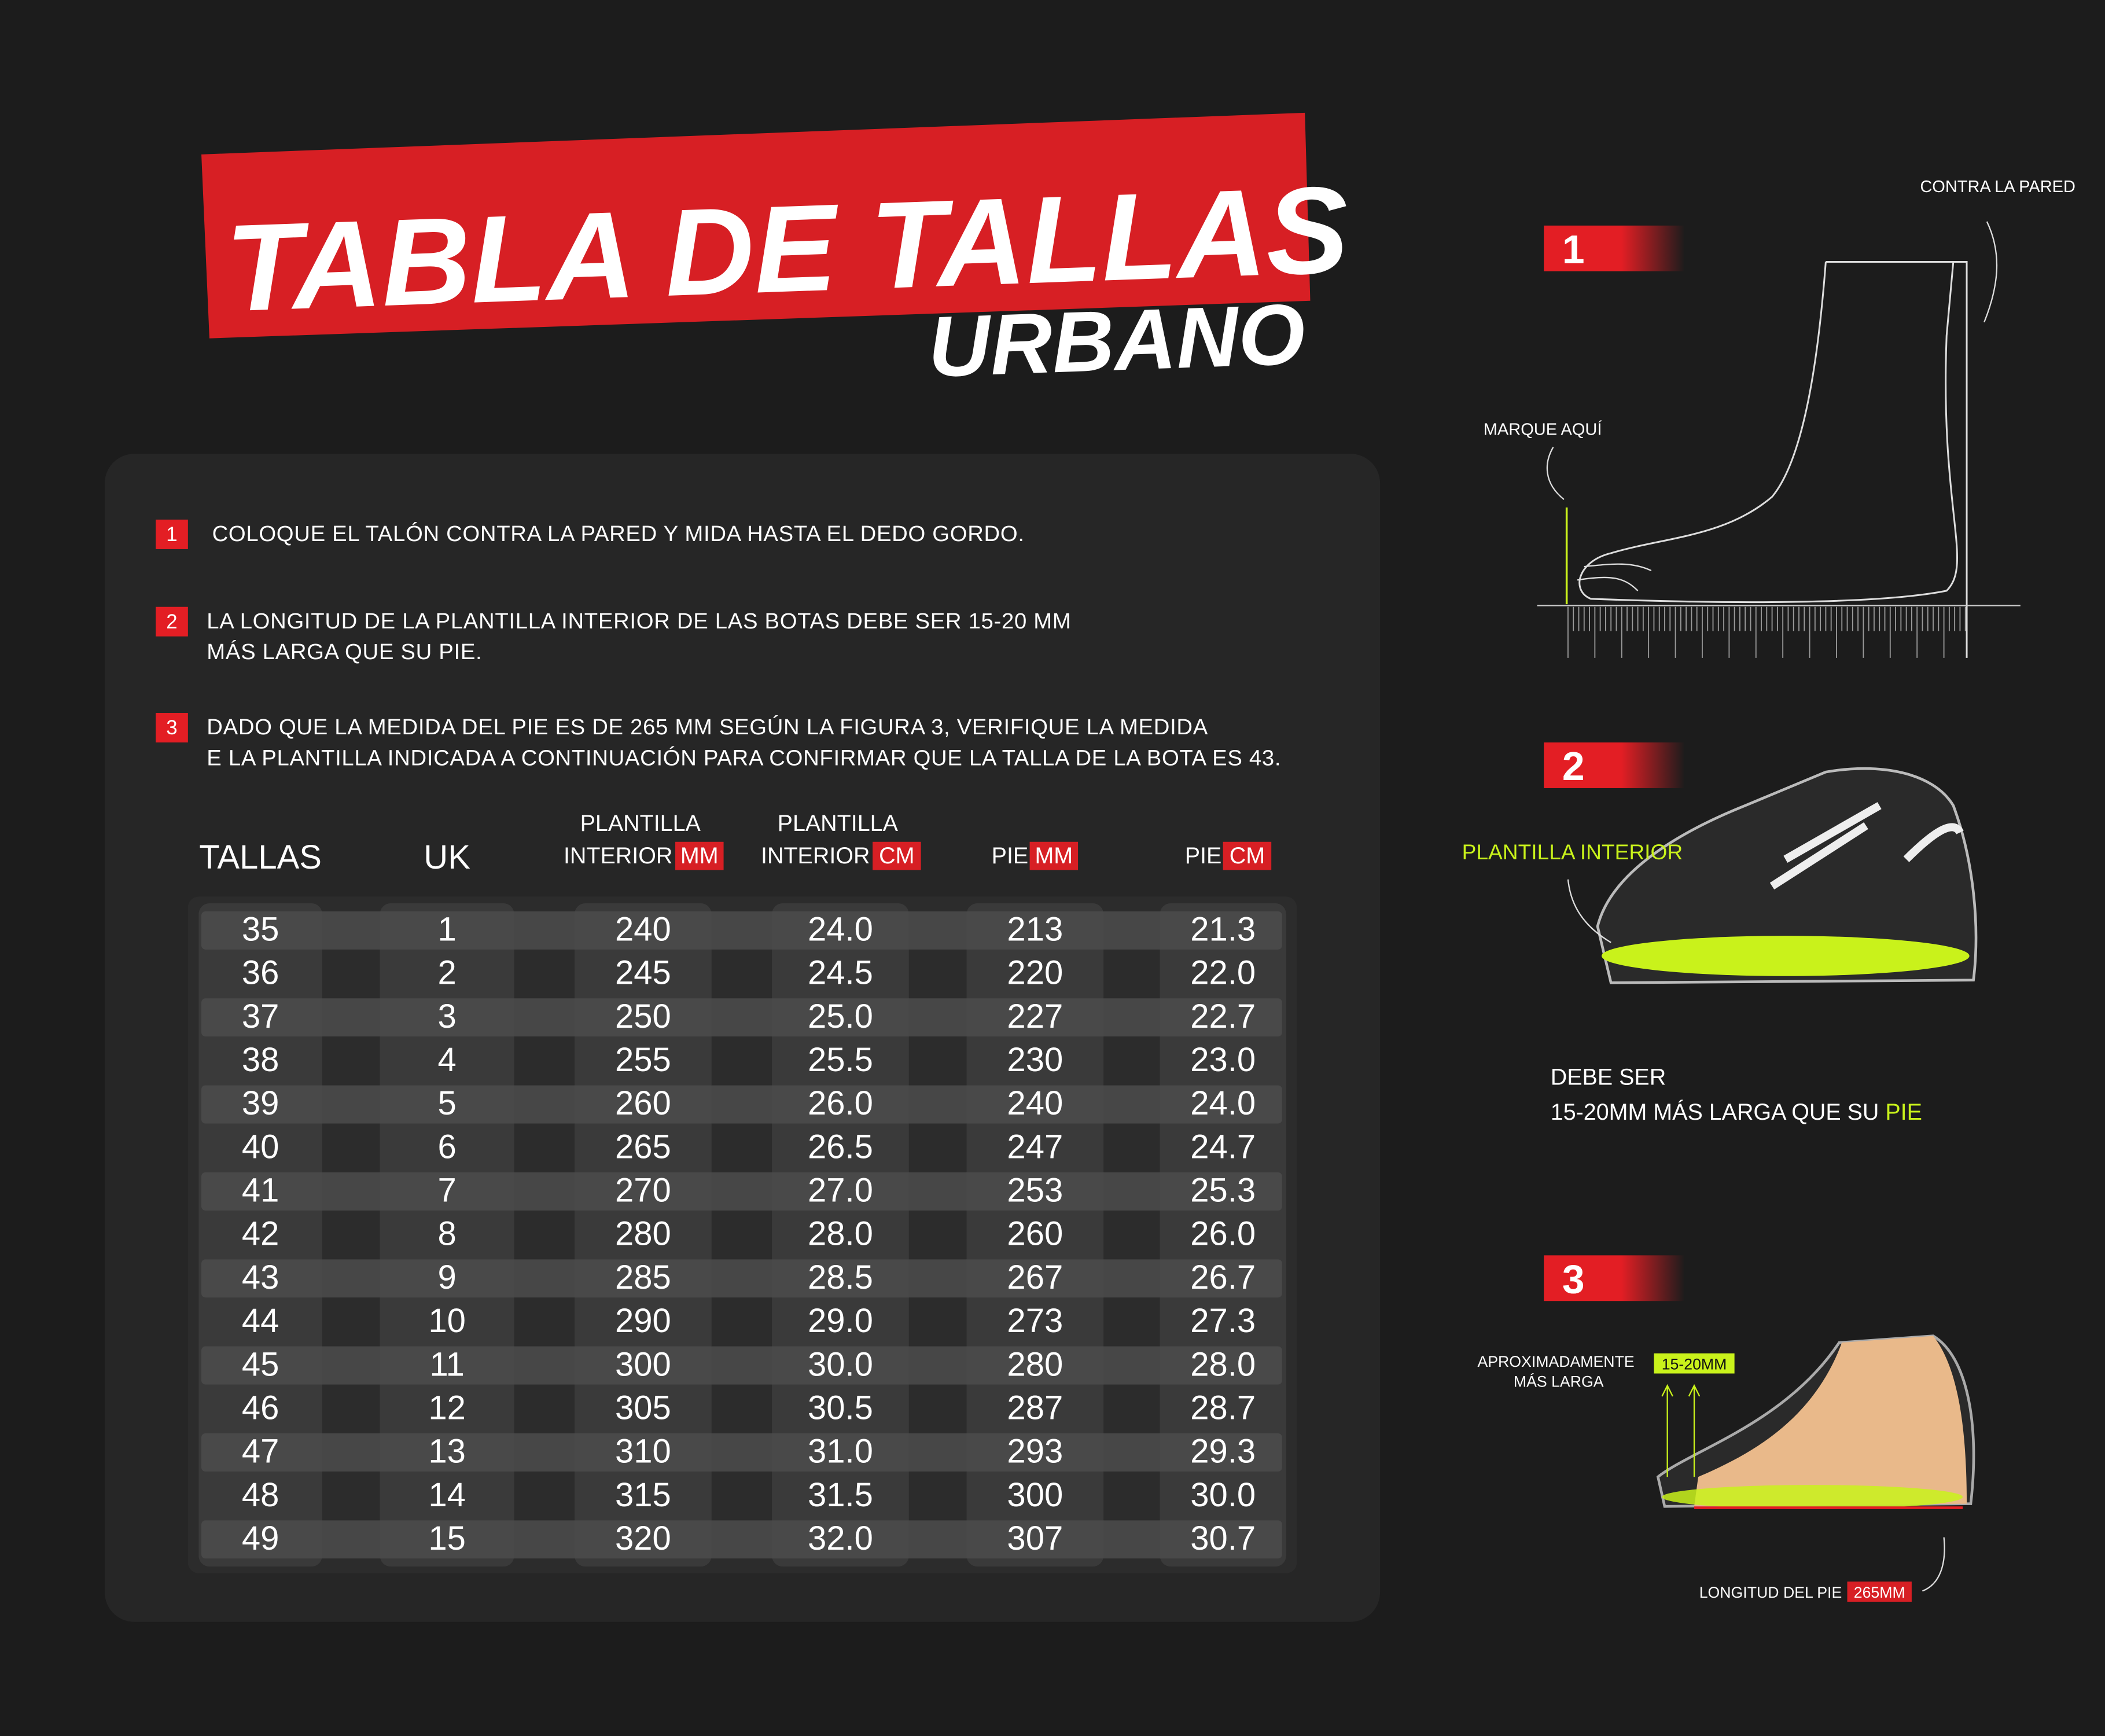 The image size is (2105, 1736). What do you see at coordinates (1223, 1451) in the screenshot?
I see `cell: 29.3` at bounding box center [1223, 1451].